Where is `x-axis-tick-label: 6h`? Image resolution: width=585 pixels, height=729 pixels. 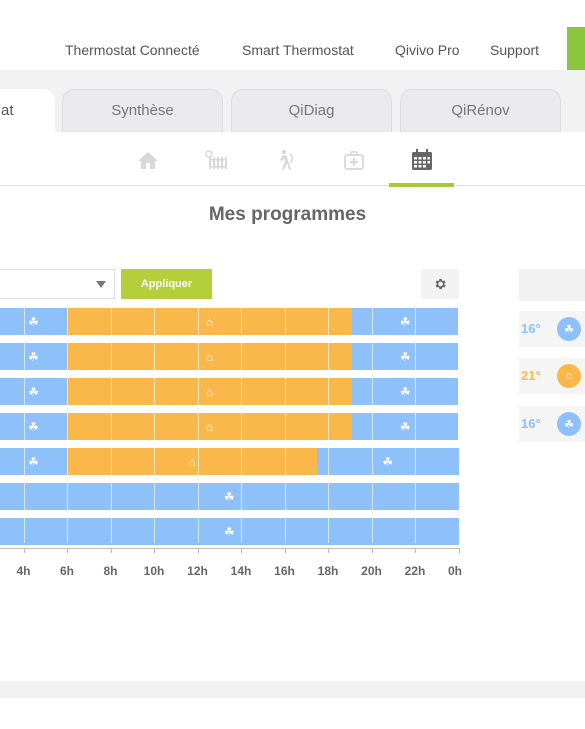
x-axis-tick-label: 6h is located at coordinates (67, 571).